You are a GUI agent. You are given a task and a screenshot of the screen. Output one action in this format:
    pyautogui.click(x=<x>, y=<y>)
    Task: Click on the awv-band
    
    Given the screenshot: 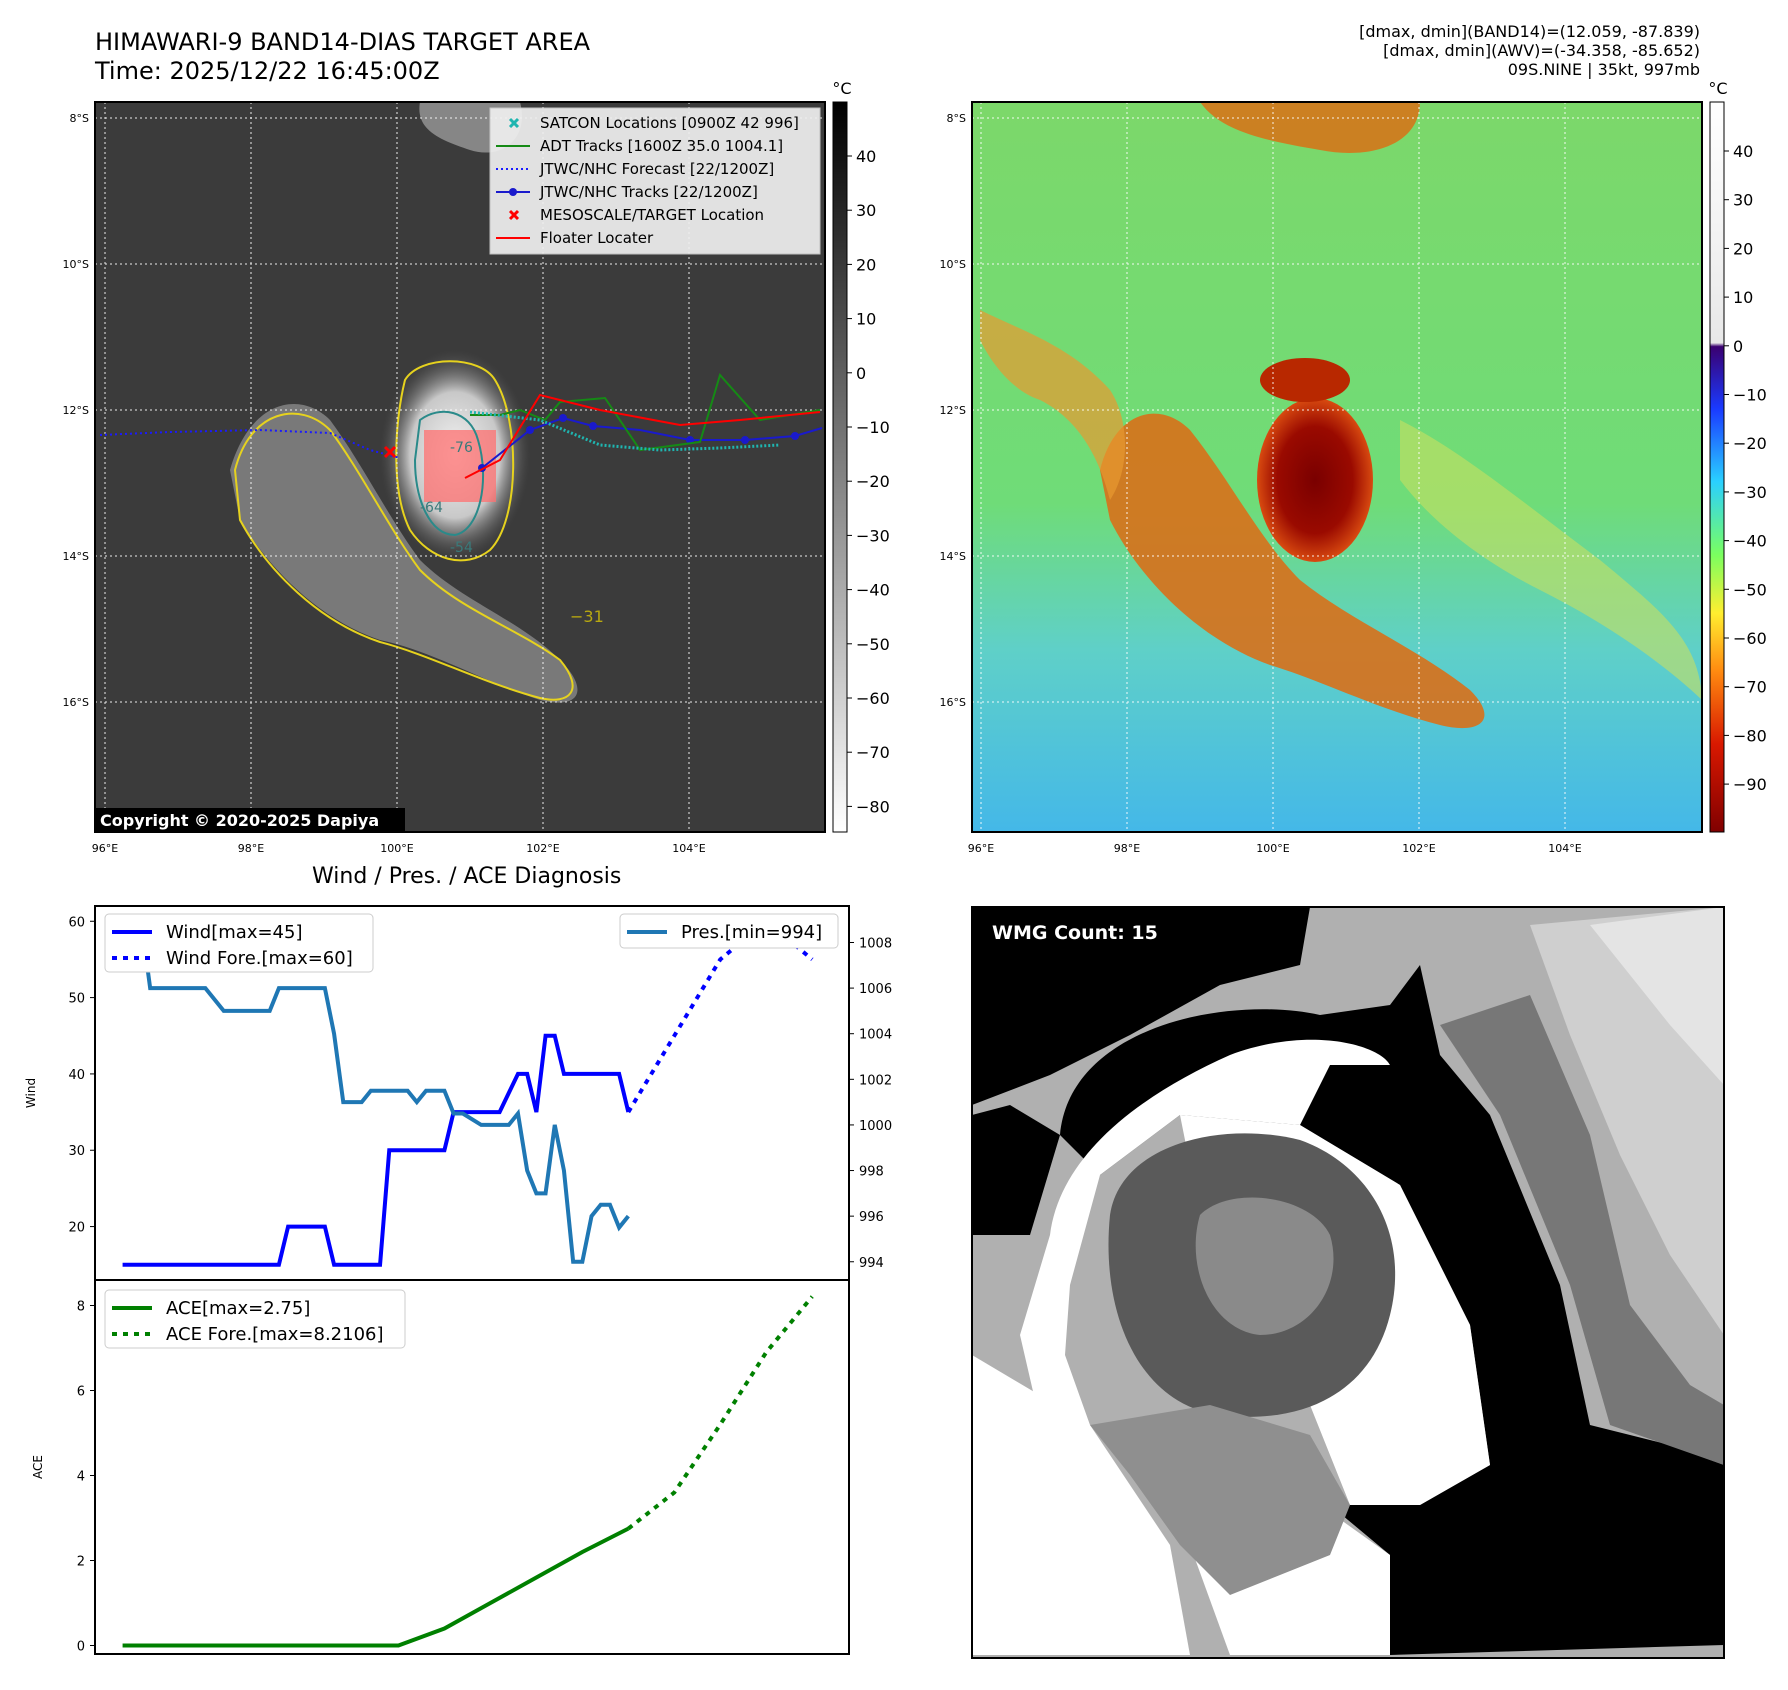 What is the action you would take?
    pyautogui.click(x=1292, y=571)
    